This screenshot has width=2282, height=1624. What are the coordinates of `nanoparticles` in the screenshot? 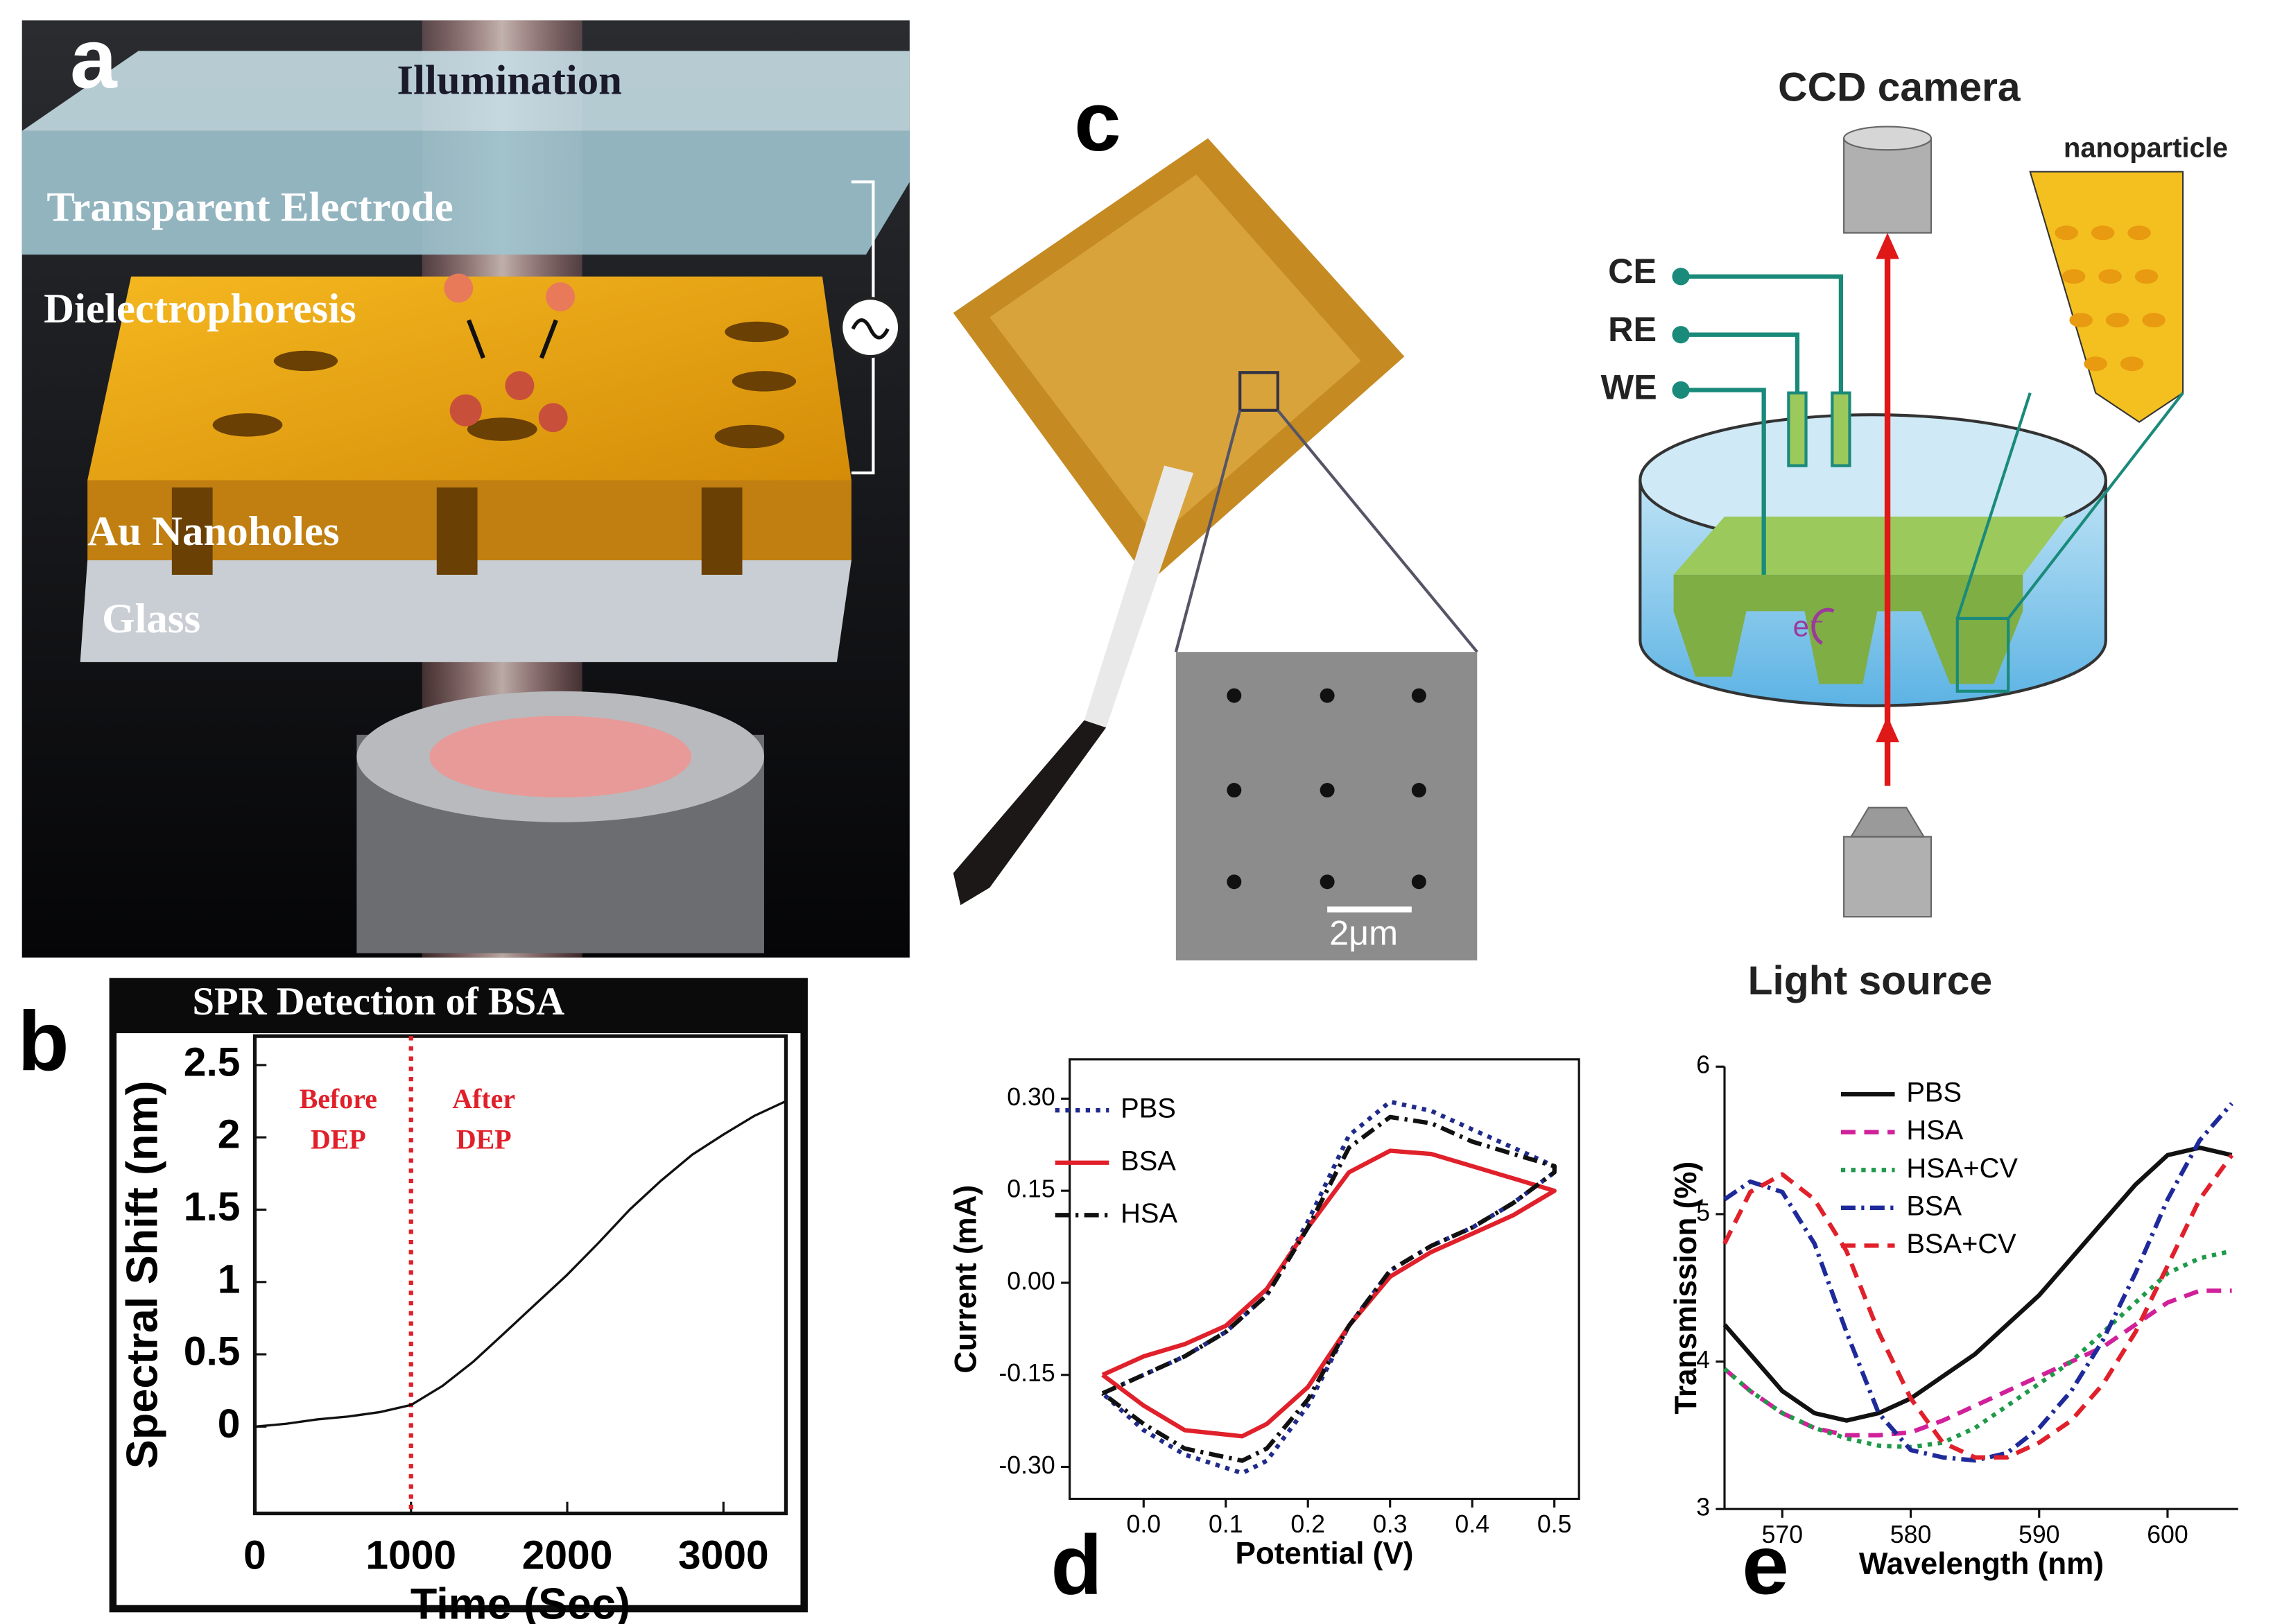 It's located at (2111, 299).